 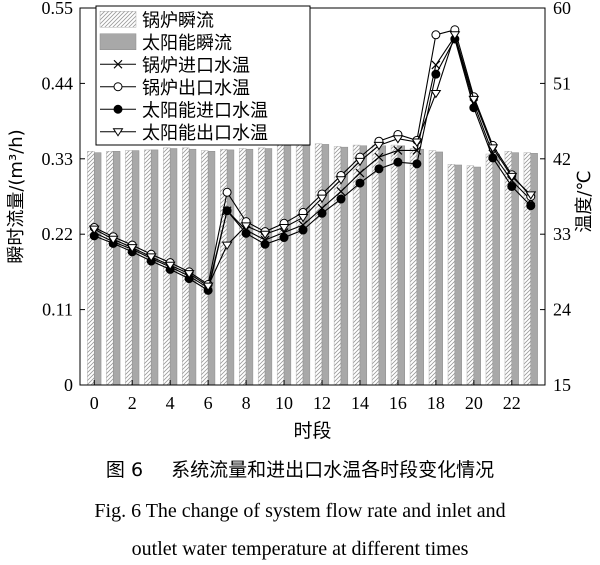 What do you see at coordinates (584, 201) in the screenshot?
I see `y-axis-right-title: 温度/℃` at bounding box center [584, 201].